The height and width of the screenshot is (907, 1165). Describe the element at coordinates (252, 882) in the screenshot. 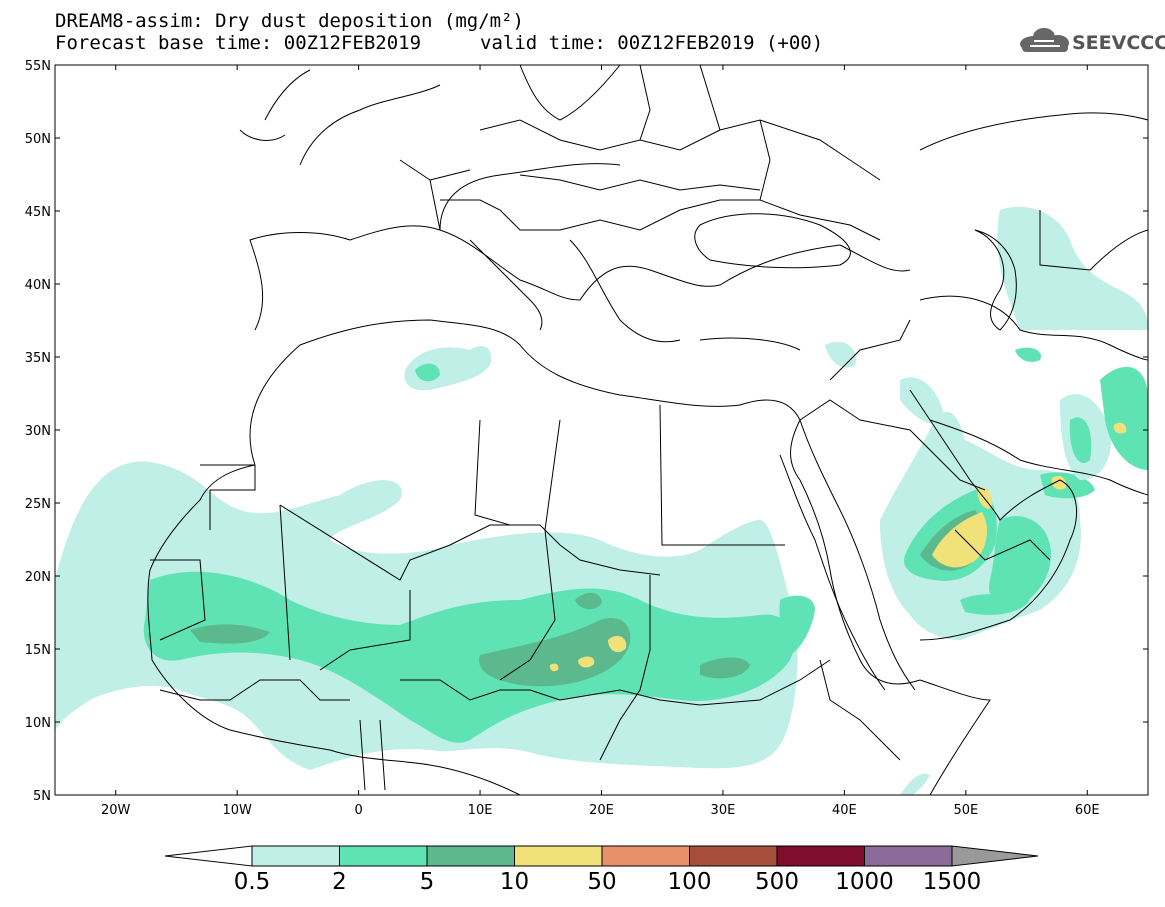

I see `colorbar-label: 0.5` at that location.